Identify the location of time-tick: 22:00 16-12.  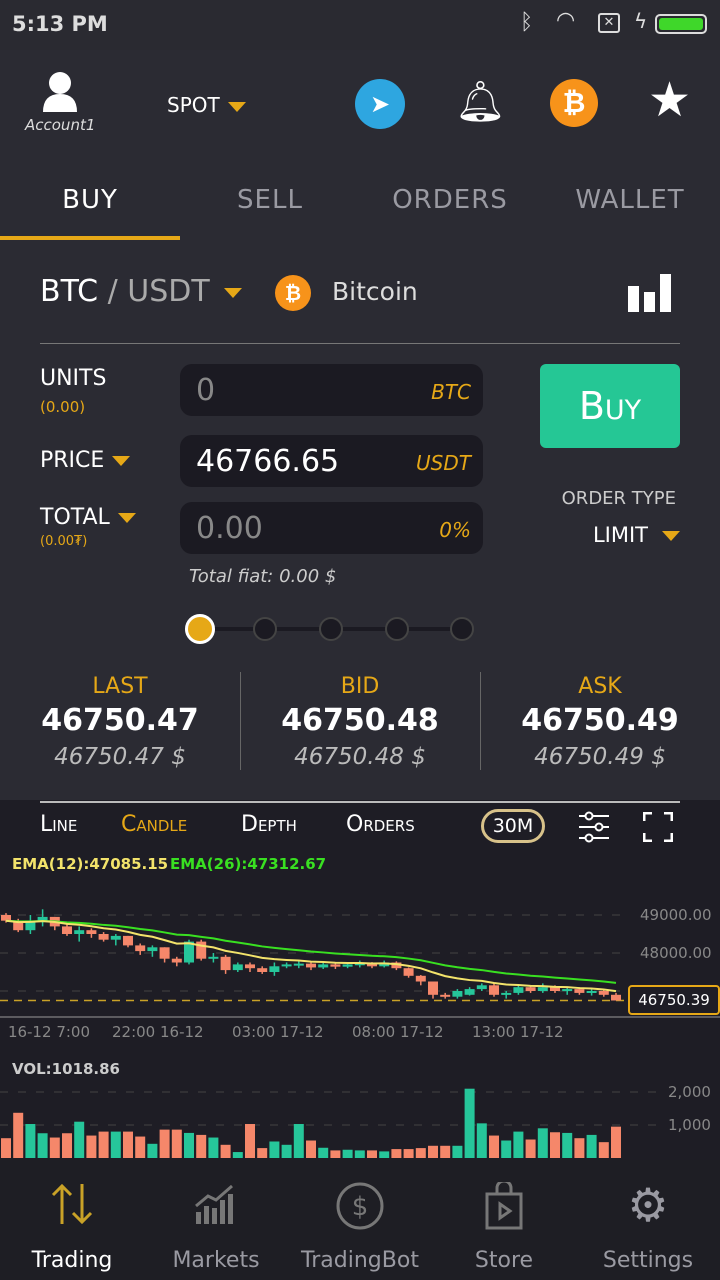
(158, 1032).